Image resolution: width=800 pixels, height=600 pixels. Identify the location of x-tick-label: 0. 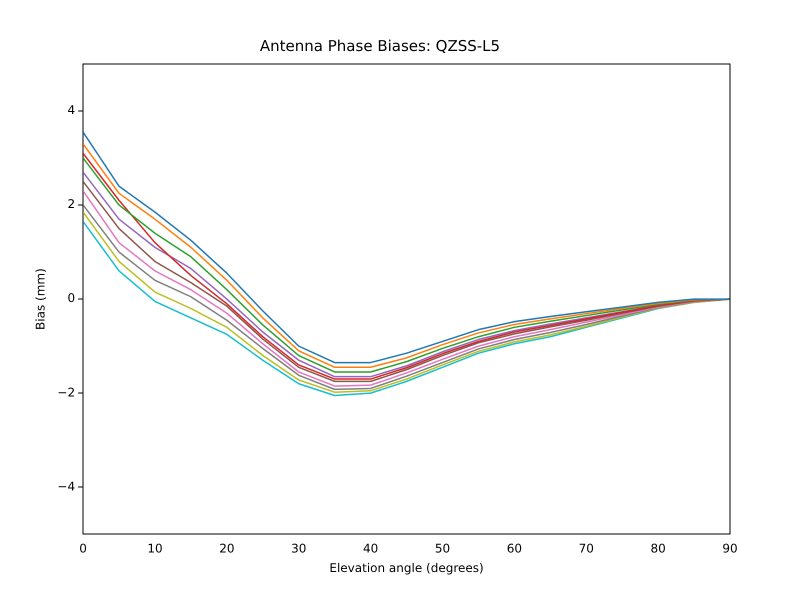
(83, 549).